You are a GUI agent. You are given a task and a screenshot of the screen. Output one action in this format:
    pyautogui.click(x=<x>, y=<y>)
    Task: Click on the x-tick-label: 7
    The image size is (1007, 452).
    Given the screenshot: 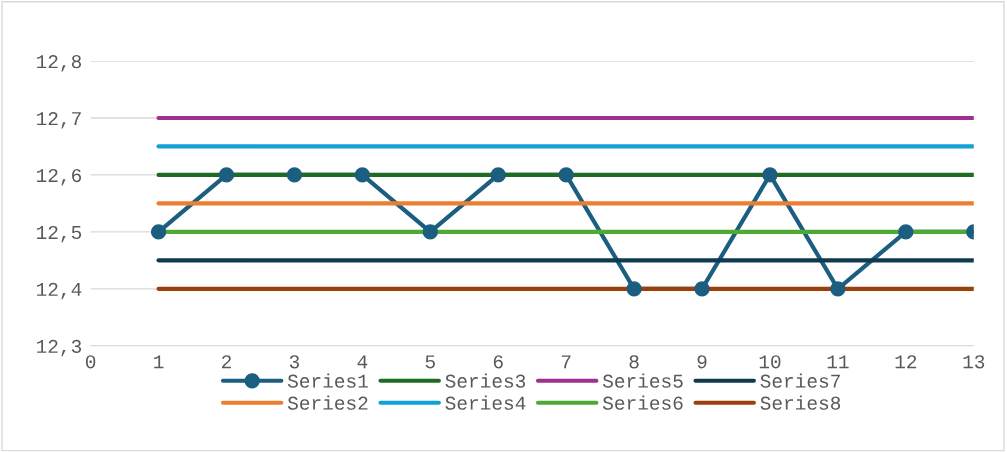 What is the action you would take?
    pyautogui.click(x=566, y=362)
    